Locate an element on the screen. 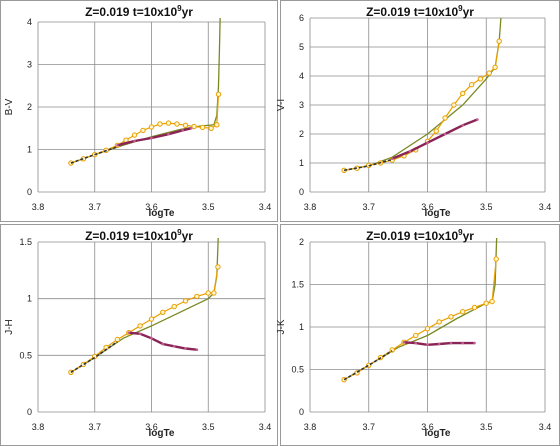 The image size is (560, 446). y-tick-label: 4 is located at coordinates (29, 22).